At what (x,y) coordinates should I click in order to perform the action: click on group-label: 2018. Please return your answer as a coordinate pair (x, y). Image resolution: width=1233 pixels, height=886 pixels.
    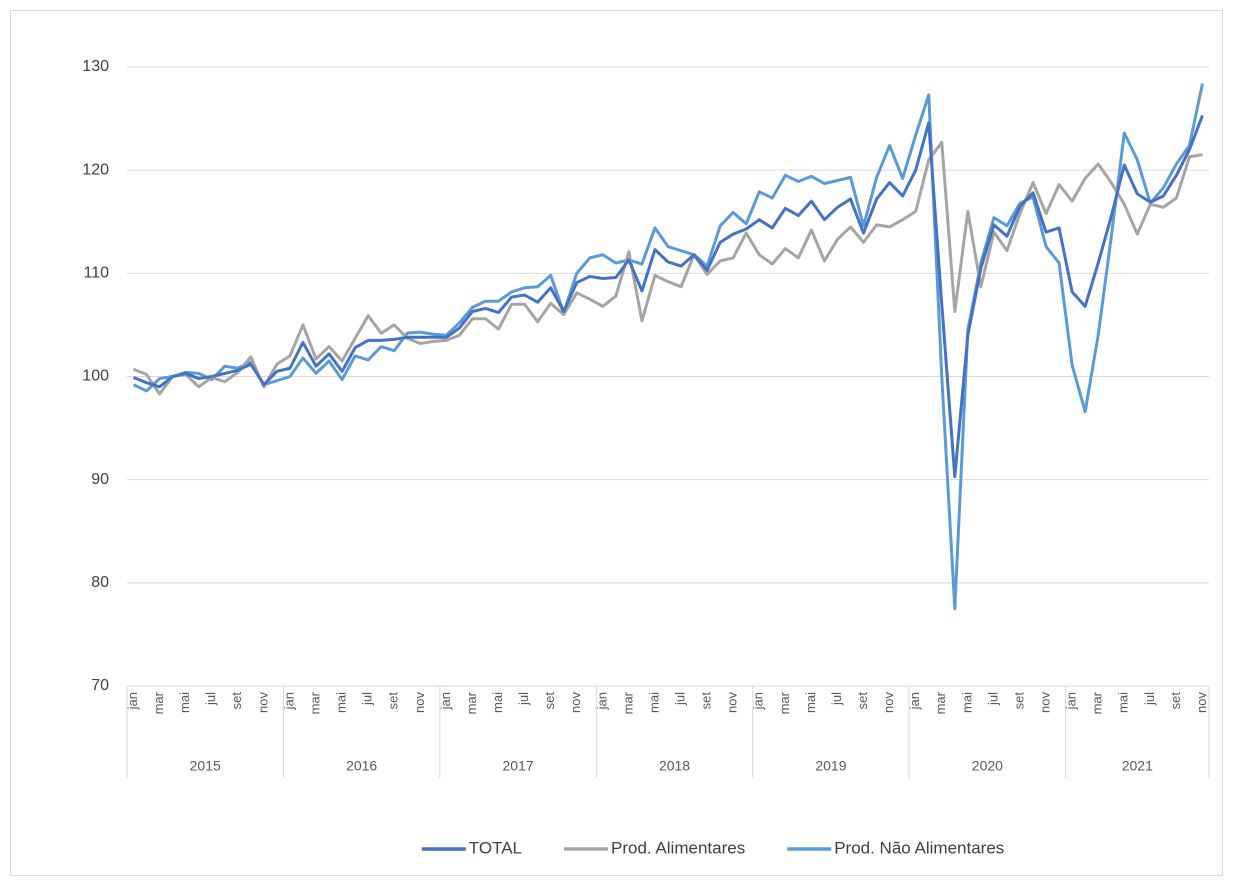
    Looking at the image, I should click on (674, 766).